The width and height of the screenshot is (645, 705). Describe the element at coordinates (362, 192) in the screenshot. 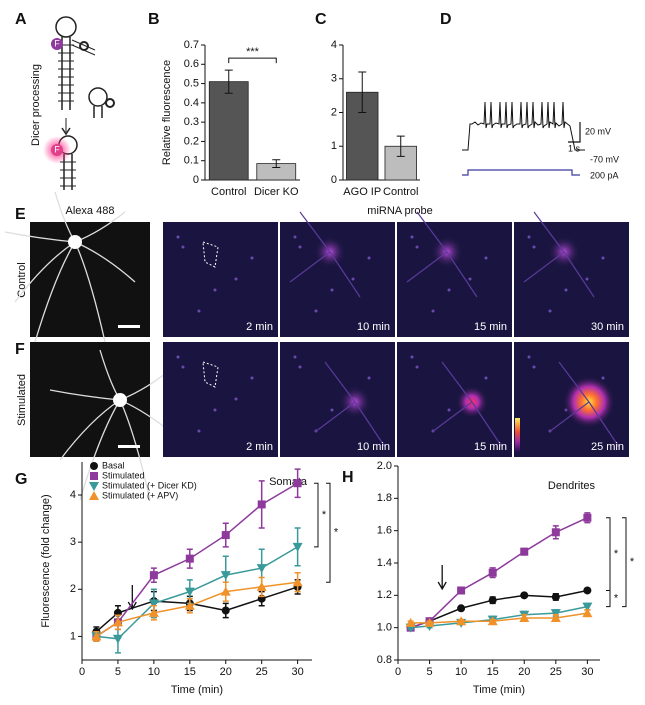

I see `x-tick-label: AGO IP` at that location.